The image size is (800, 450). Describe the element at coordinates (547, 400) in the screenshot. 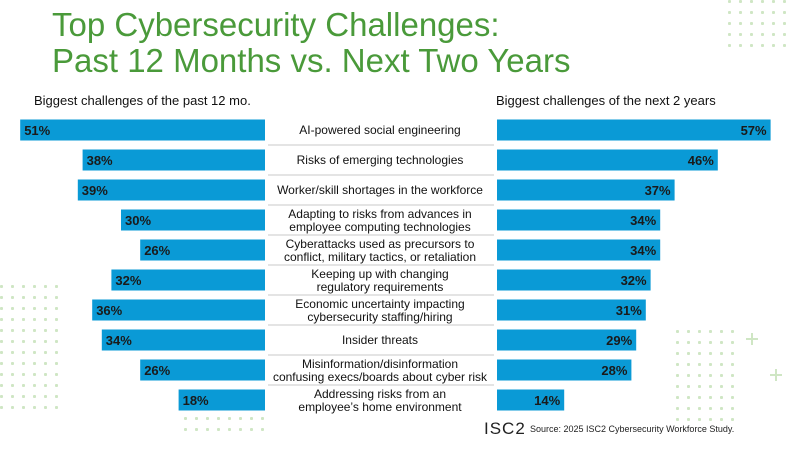

I see `value-label-next-2-years: 14%` at that location.